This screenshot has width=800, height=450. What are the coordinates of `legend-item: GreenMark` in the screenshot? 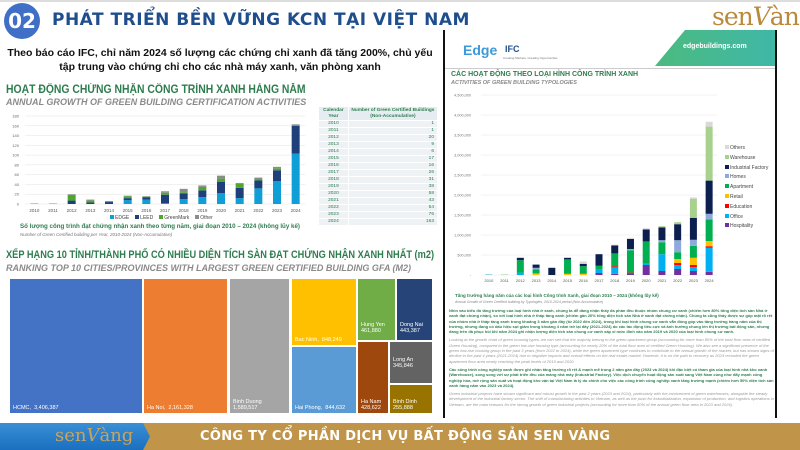 It's located at (174, 218).